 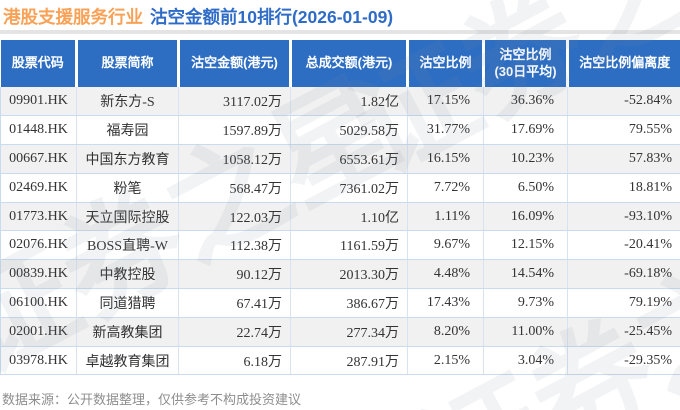 What do you see at coordinates (445, 102) in the screenshot?
I see `cell-short-ratio: 17.15%` at bounding box center [445, 102].